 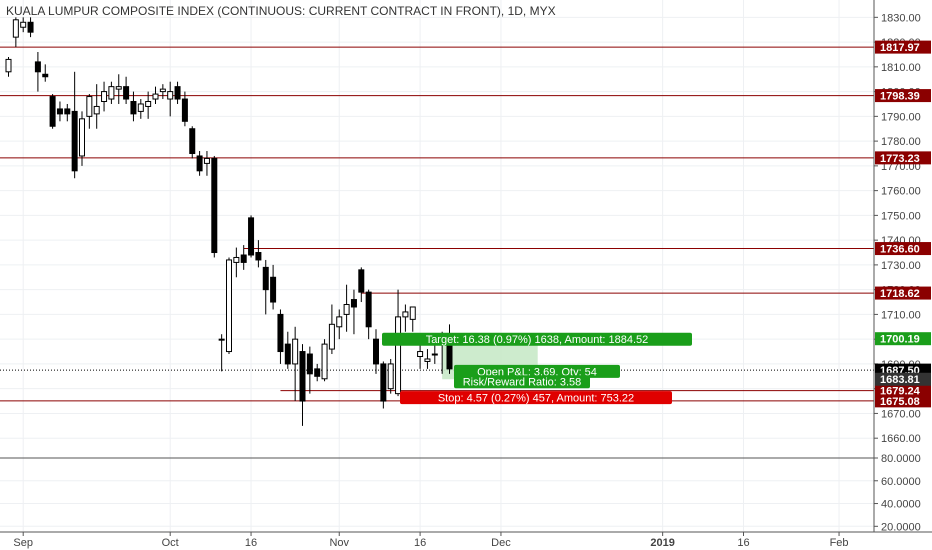 I want to click on entry-price-label-box, so click(x=903, y=379).